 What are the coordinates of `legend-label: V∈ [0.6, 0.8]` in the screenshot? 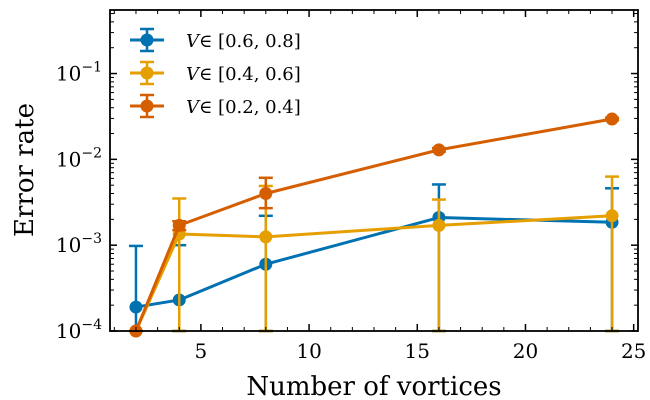 It's located at (243, 41).